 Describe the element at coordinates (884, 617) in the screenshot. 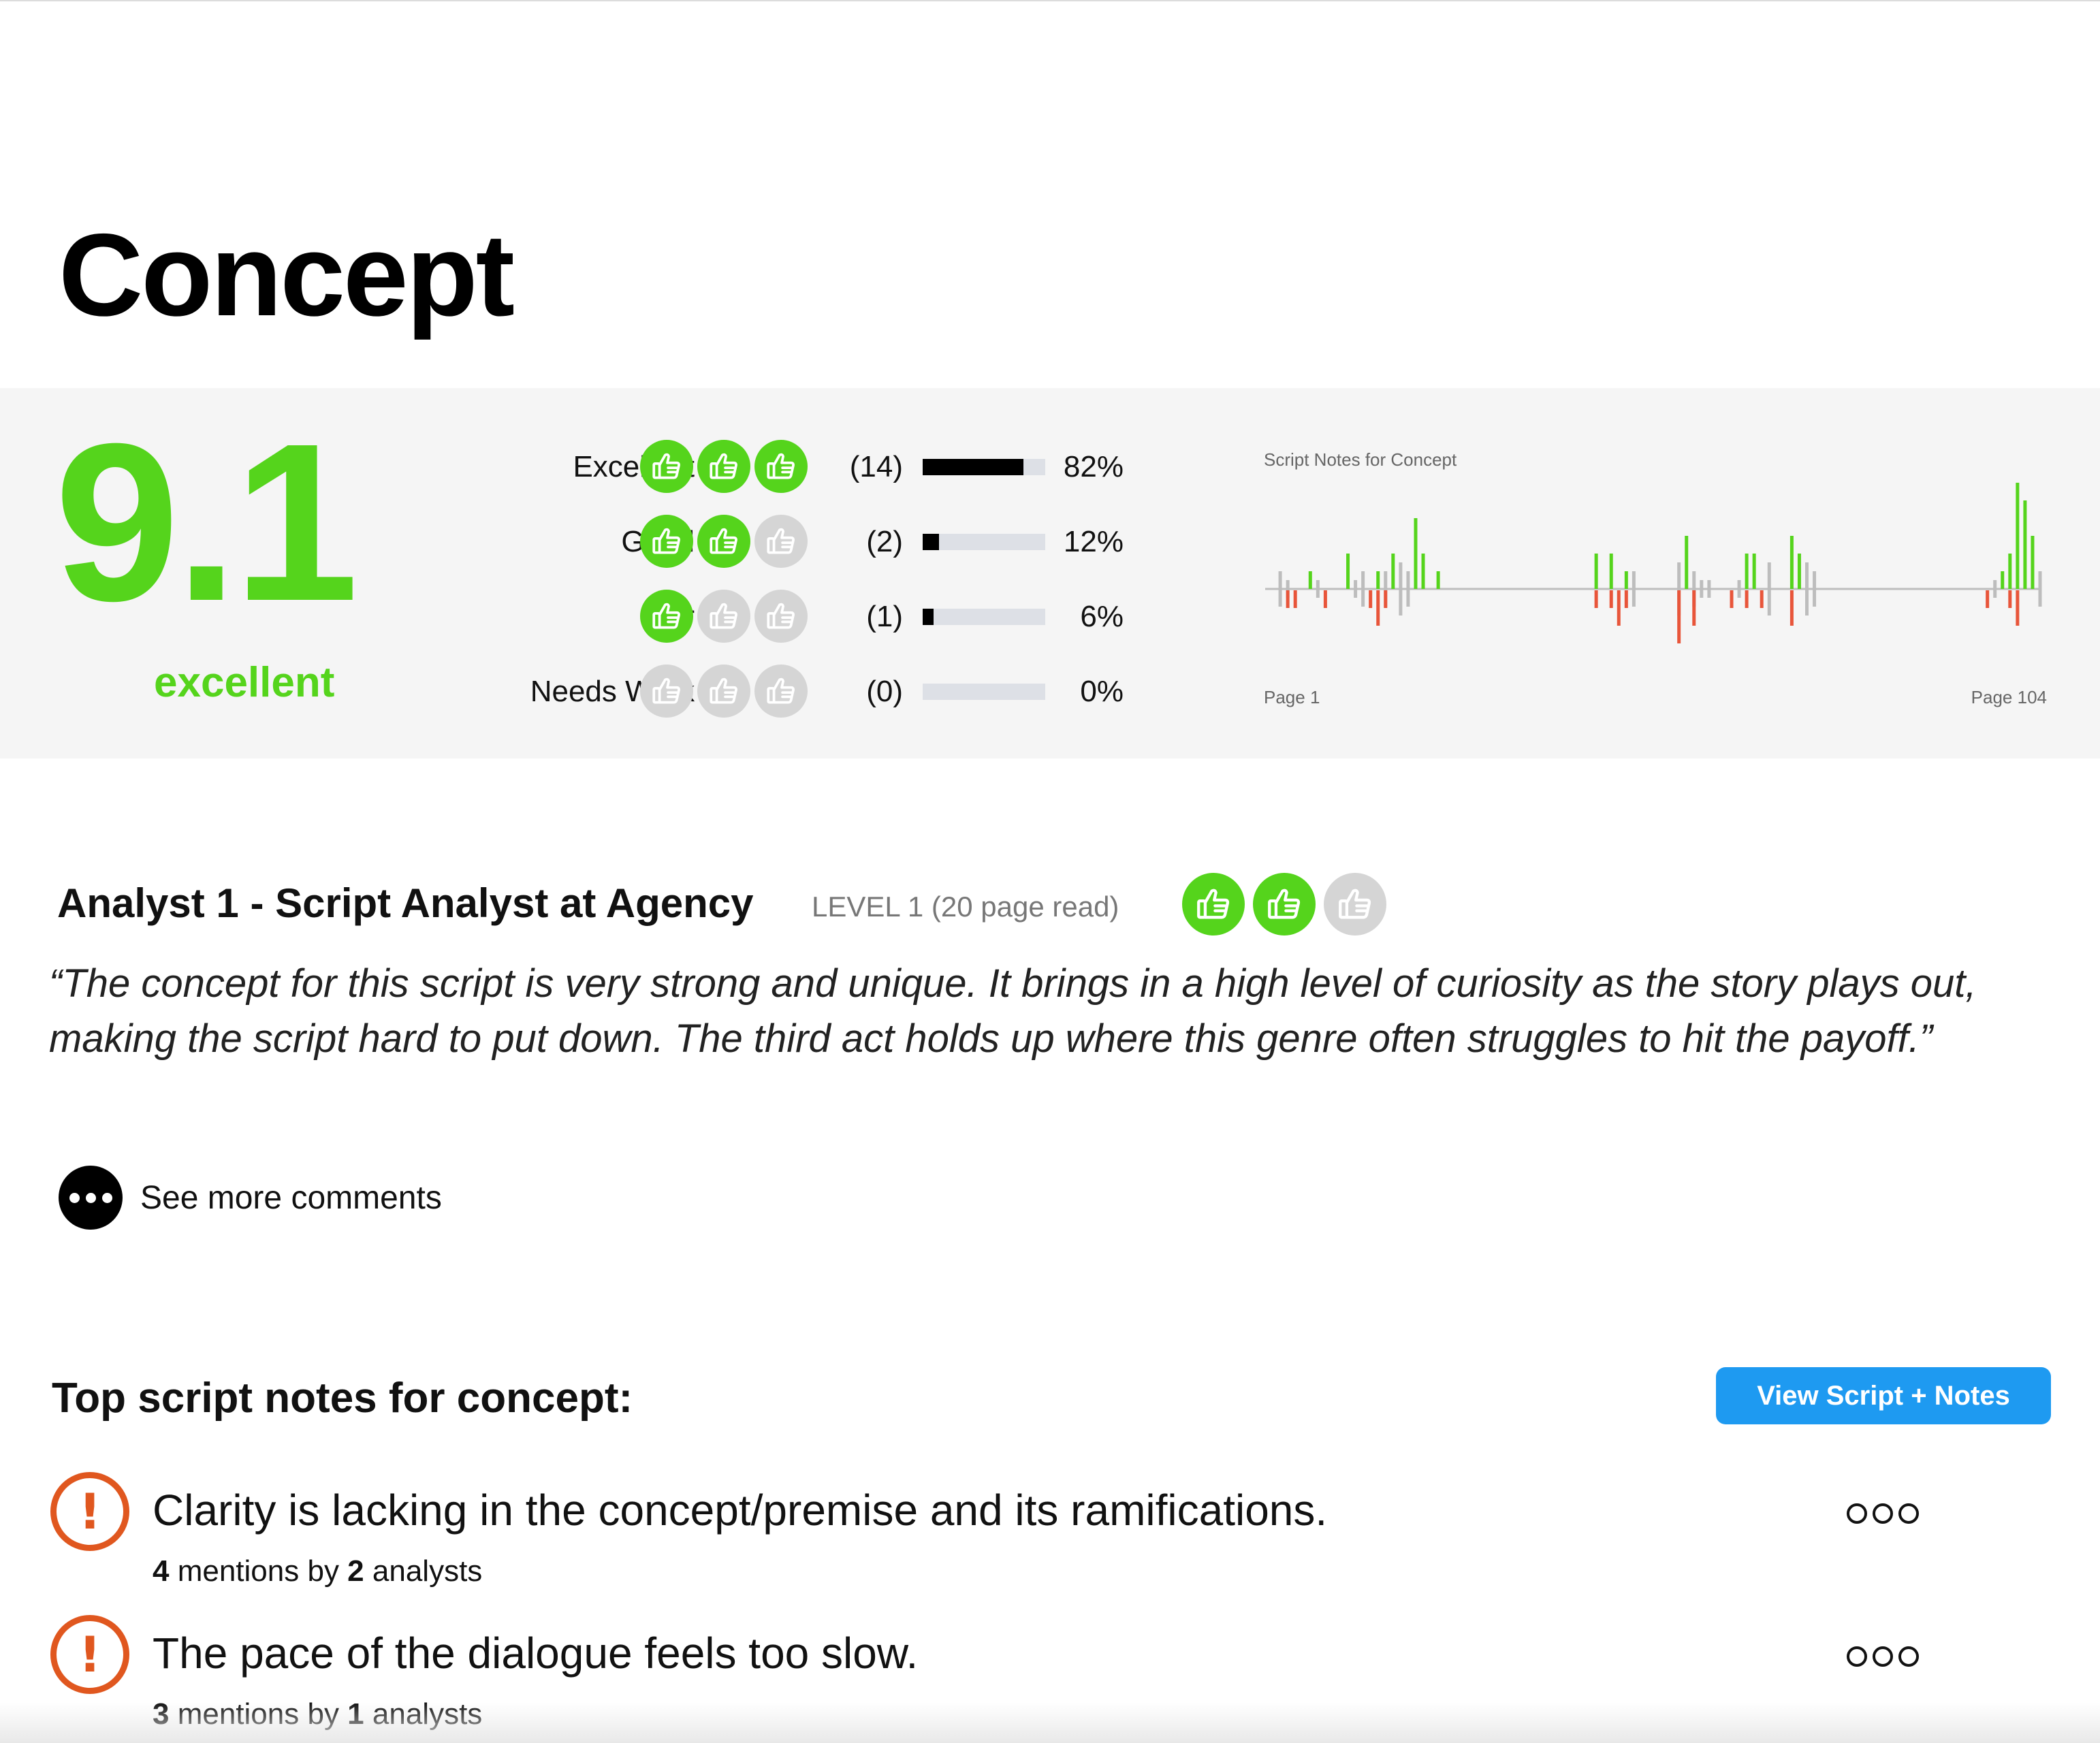

I see `rating-count: (1)` at that location.